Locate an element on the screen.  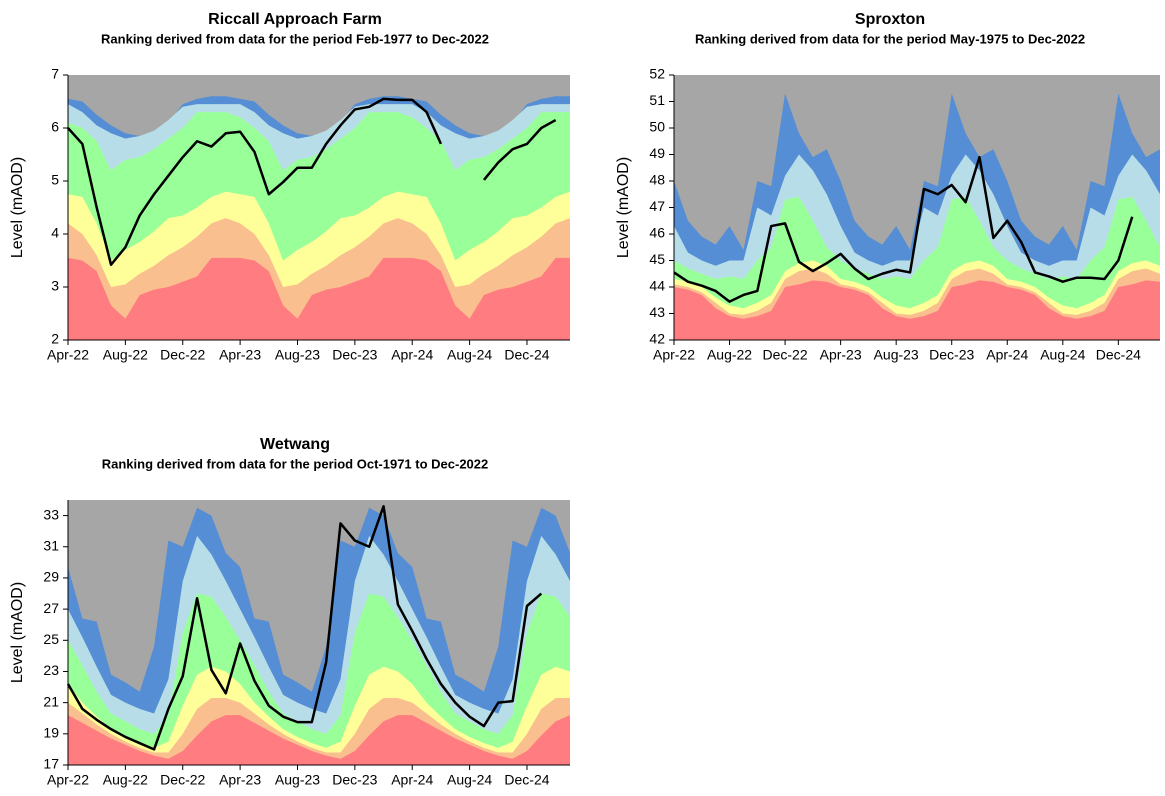
y-tick-label: 27 is located at coordinates (51, 608).